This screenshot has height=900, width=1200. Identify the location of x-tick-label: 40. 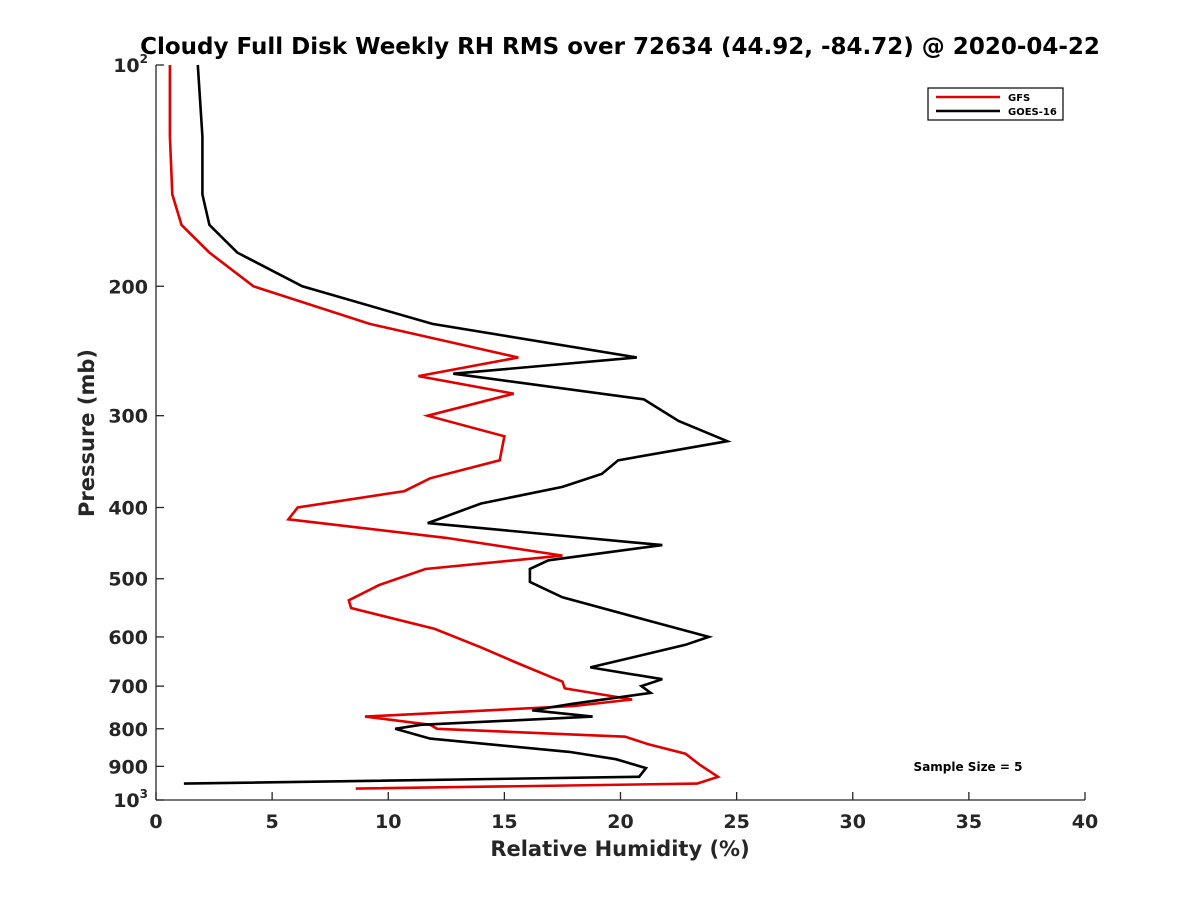
(1085, 822).